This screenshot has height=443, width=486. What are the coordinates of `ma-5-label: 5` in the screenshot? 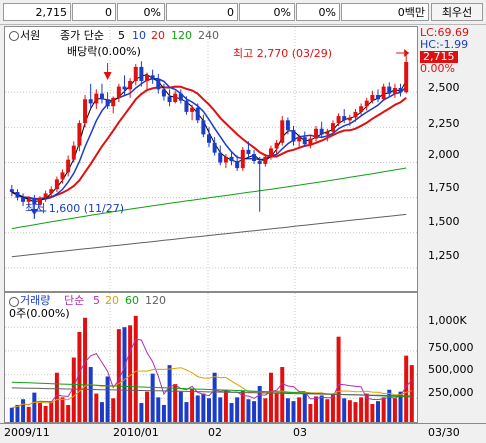 It's located at (121, 35).